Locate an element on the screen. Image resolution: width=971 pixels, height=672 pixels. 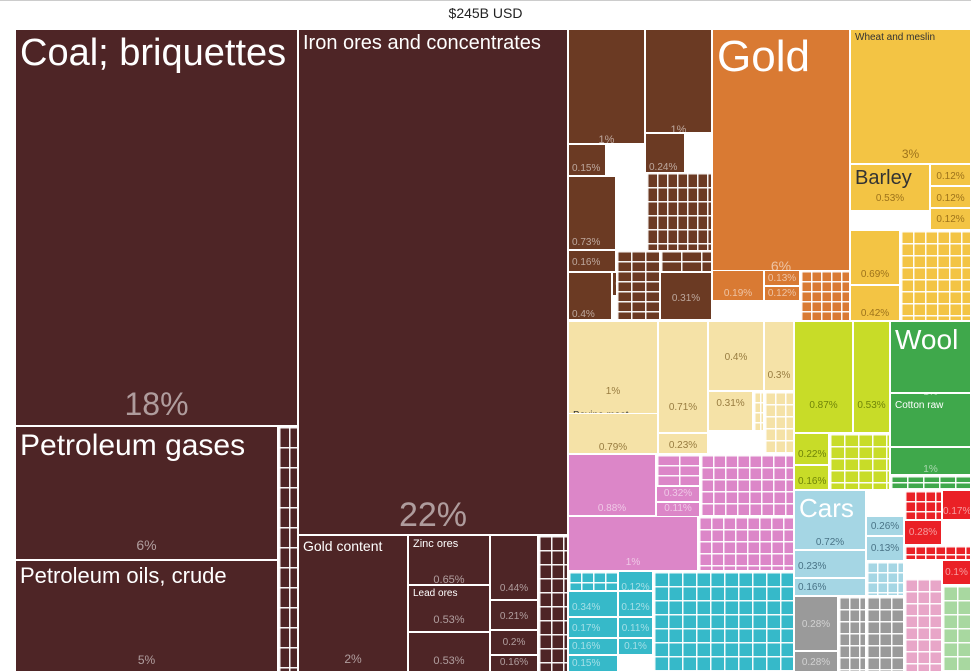
treemap-tile: 0.31% is located at coordinates (686, 296).